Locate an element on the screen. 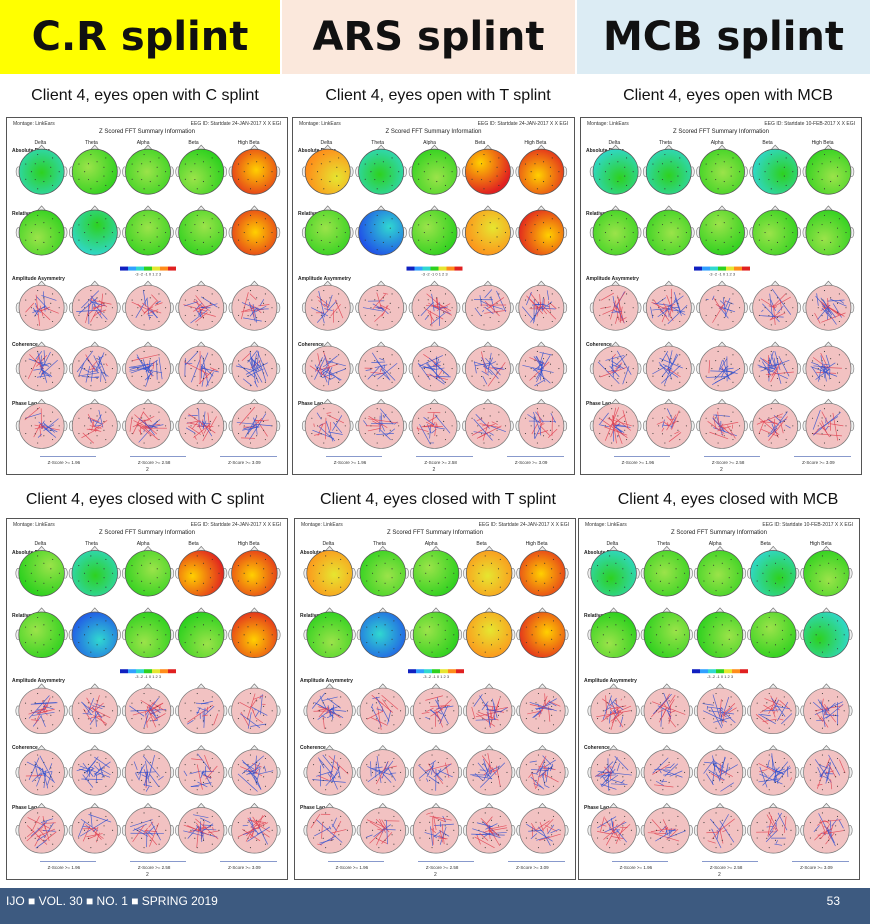 This screenshot has height=924, width=870. band-label: Alpha is located at coordinates (717, 143).